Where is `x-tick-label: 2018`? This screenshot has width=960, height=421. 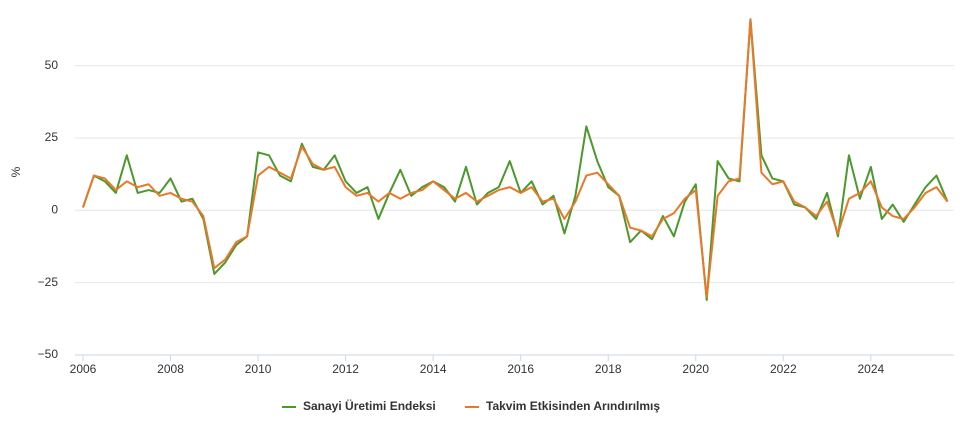 x-tick-label: 2018 is located at coordinates (608, 369).